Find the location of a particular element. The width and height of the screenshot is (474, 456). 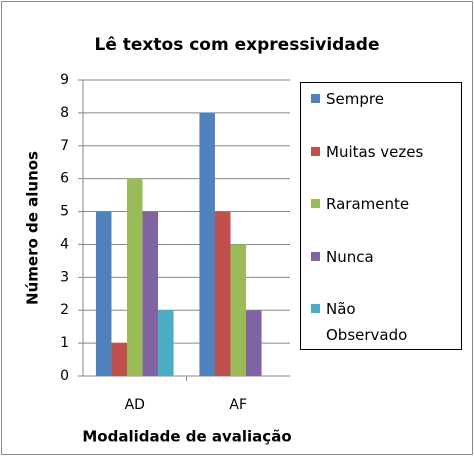

legend-label: Não Observado is located at coordinates (367, 322).